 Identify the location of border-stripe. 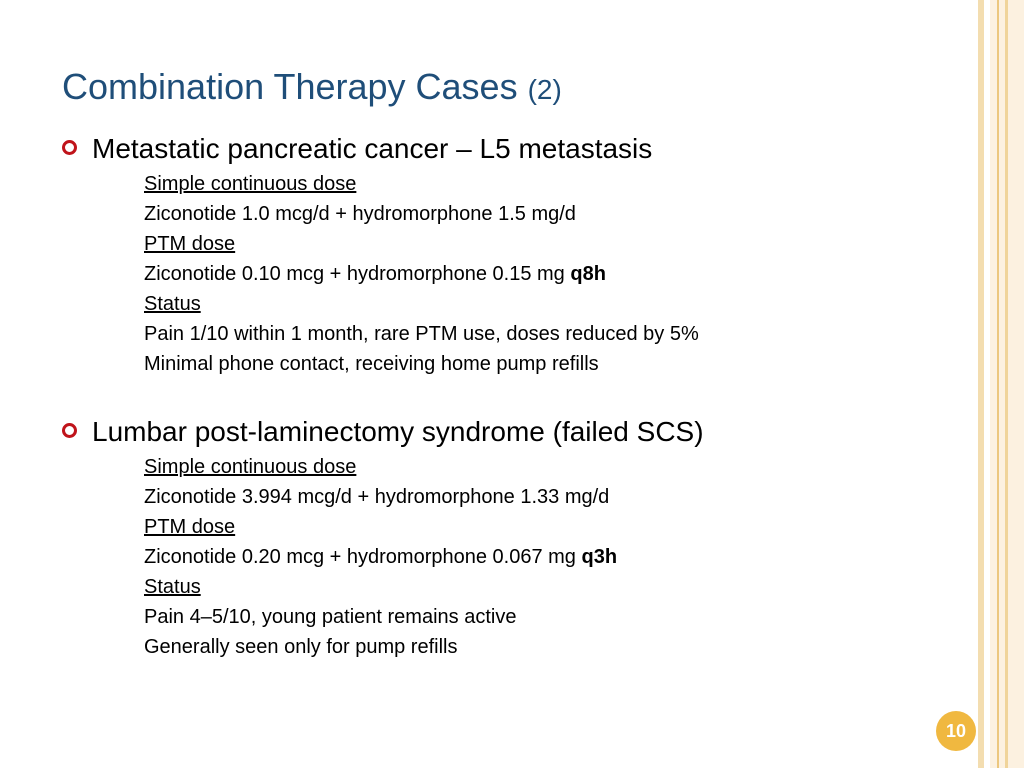
(981, 384).